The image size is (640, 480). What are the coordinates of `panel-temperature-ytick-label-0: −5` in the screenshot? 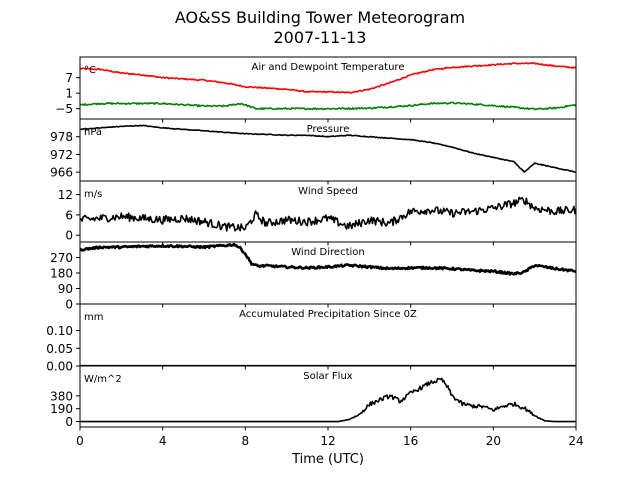 It's located at (64, 109).